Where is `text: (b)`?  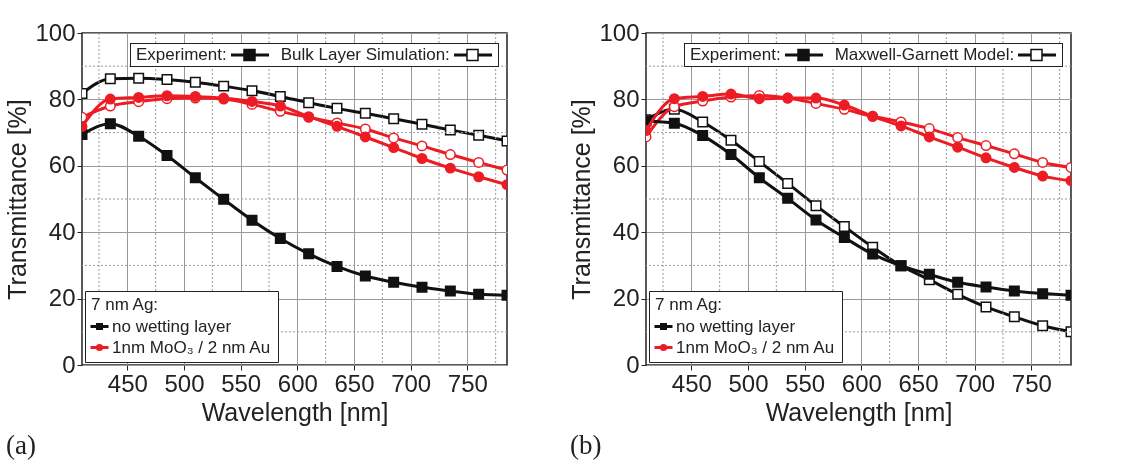 text: (b) is located at coordinates (585, 445).